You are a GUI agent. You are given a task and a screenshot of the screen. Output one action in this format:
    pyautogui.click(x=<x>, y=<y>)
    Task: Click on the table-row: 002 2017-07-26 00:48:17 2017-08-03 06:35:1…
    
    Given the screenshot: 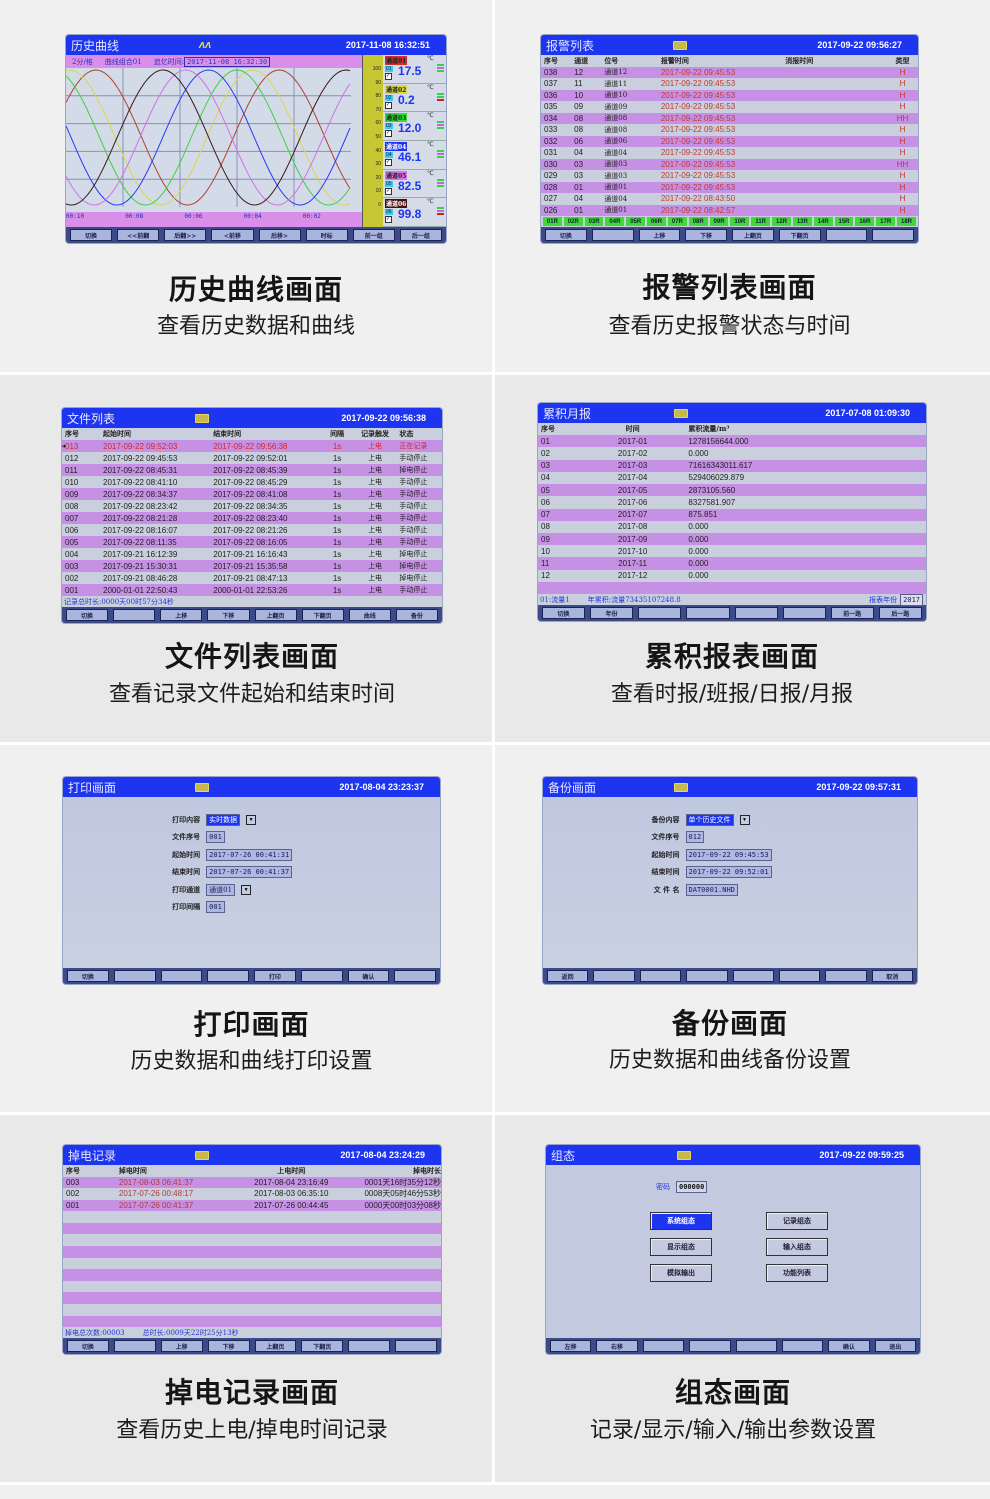 What is the action you would take?
    pyautogui.click(x=252, y=1194)
    